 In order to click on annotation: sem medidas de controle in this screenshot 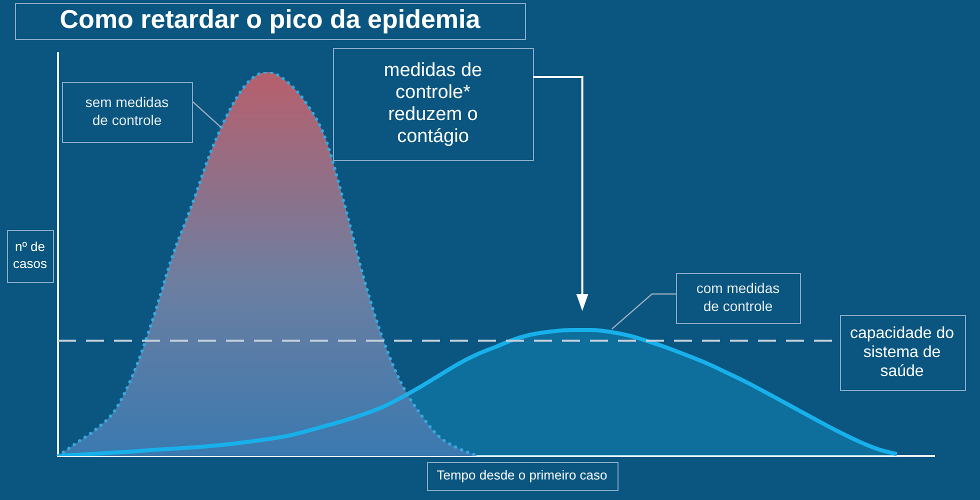, I will do `click(127, 111)`.